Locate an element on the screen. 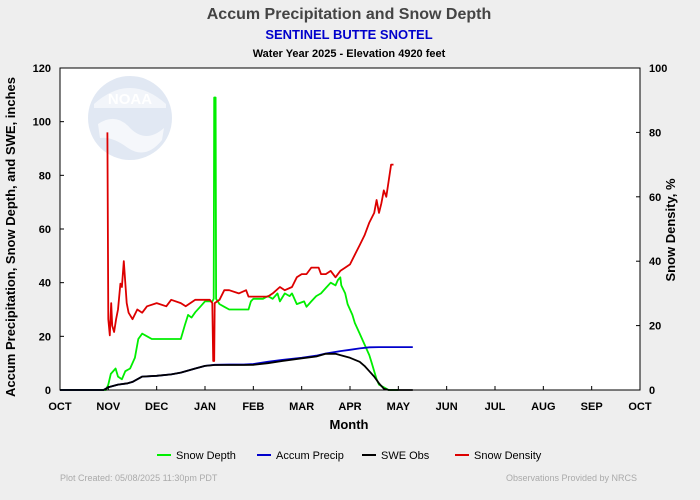 This screenshot has height=500, width=700. x-axis-title: Month is located at coordinates (349, 424).